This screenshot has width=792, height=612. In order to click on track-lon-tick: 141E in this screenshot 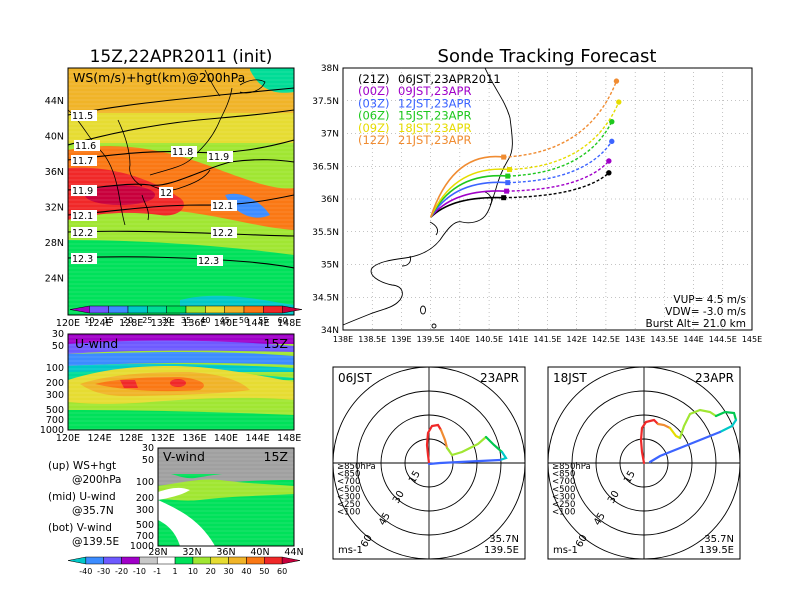, I will do `click(518, 339)`.